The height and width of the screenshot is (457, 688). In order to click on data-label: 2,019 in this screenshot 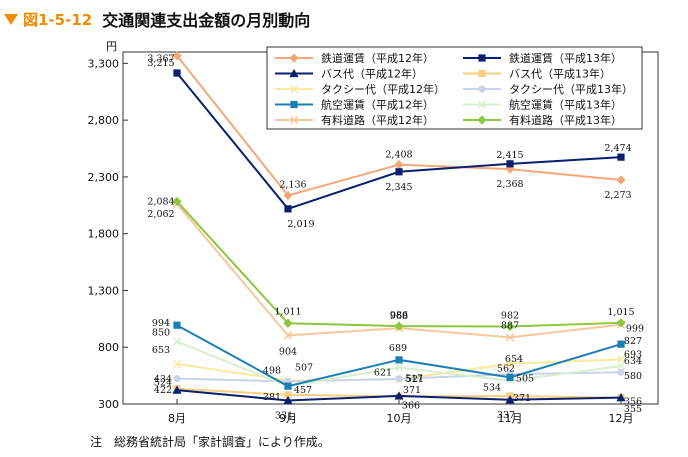, I will do `click(300, 224)`.